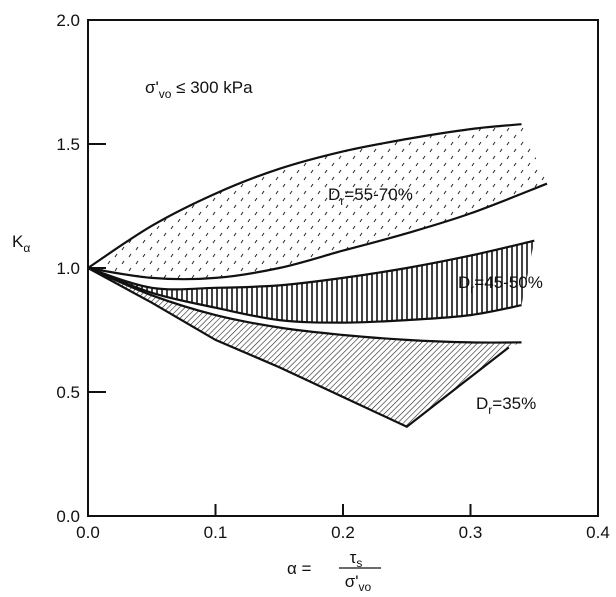  I want to click on y-tick-label-2: 1.0, so click(68, 268).